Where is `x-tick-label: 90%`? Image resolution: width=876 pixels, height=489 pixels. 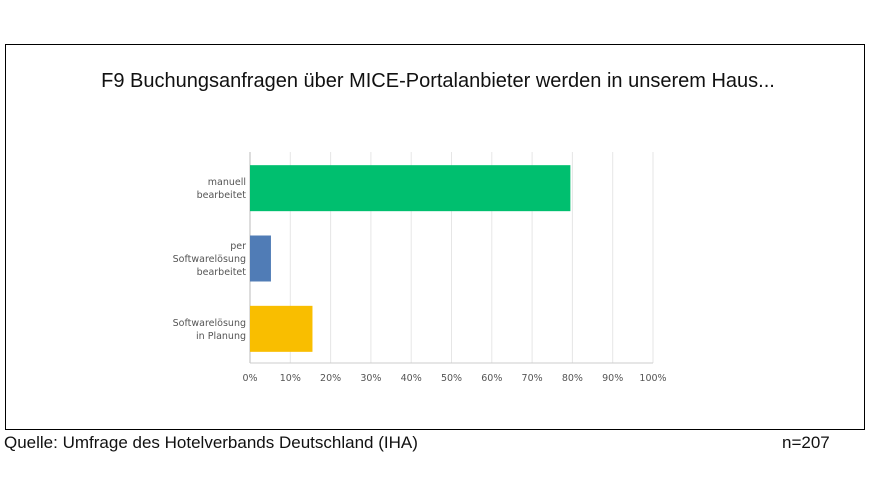
x-tick-label: 90% is located at coordinates (612, 378).